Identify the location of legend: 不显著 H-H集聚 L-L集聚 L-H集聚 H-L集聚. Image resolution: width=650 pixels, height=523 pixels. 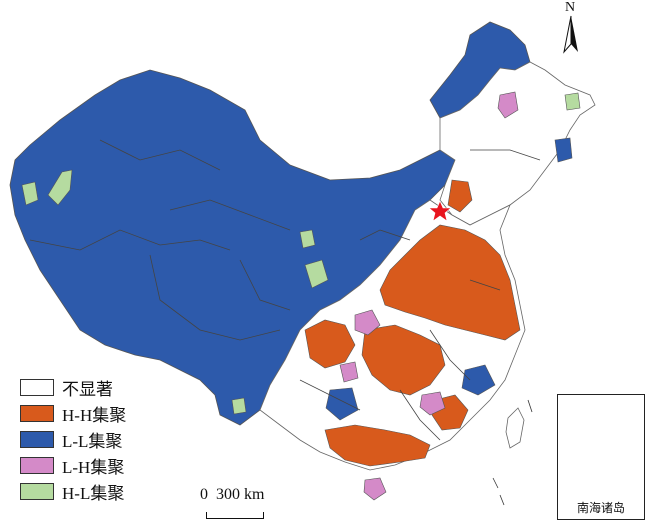
(73, 439).